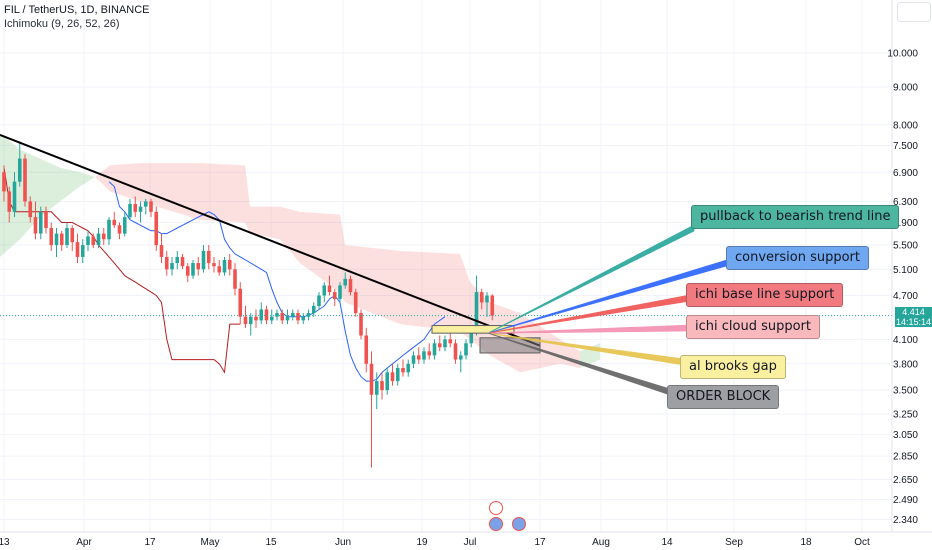 The image size is (932, 550). What do you see at coordinates (753, 327) in the screenshot?
I see `callout-cloud-support: ichi cloud support` at bounding box center [753, 327].